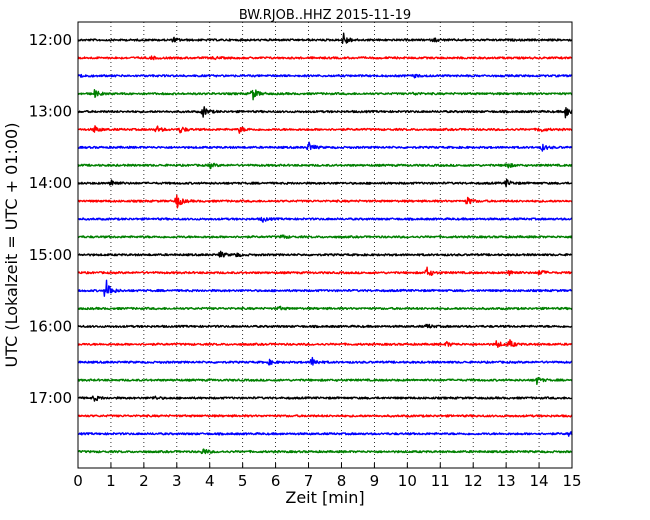 The image size is (650, 520). I want to click on y-tick-label: 12:00, so click(50, 40).